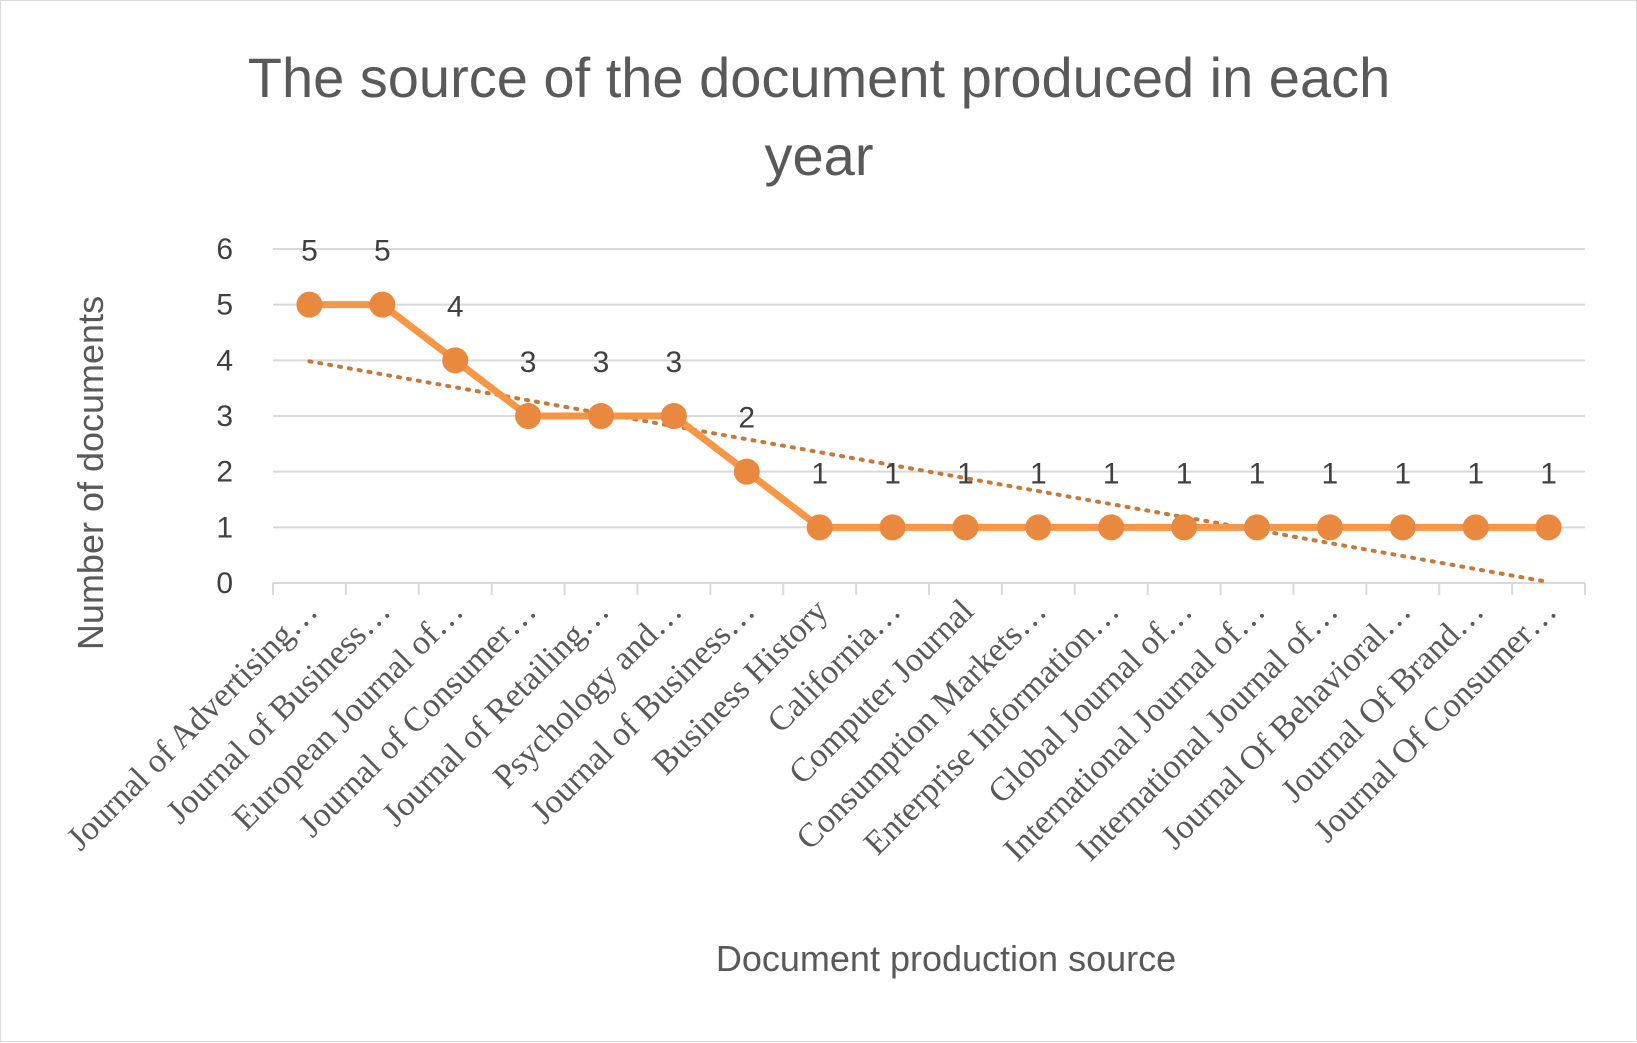  What do you see at coordinates (224, 305) in the screenshot?
I see `y-tick-label: 5` at bounding box center [224, 305].